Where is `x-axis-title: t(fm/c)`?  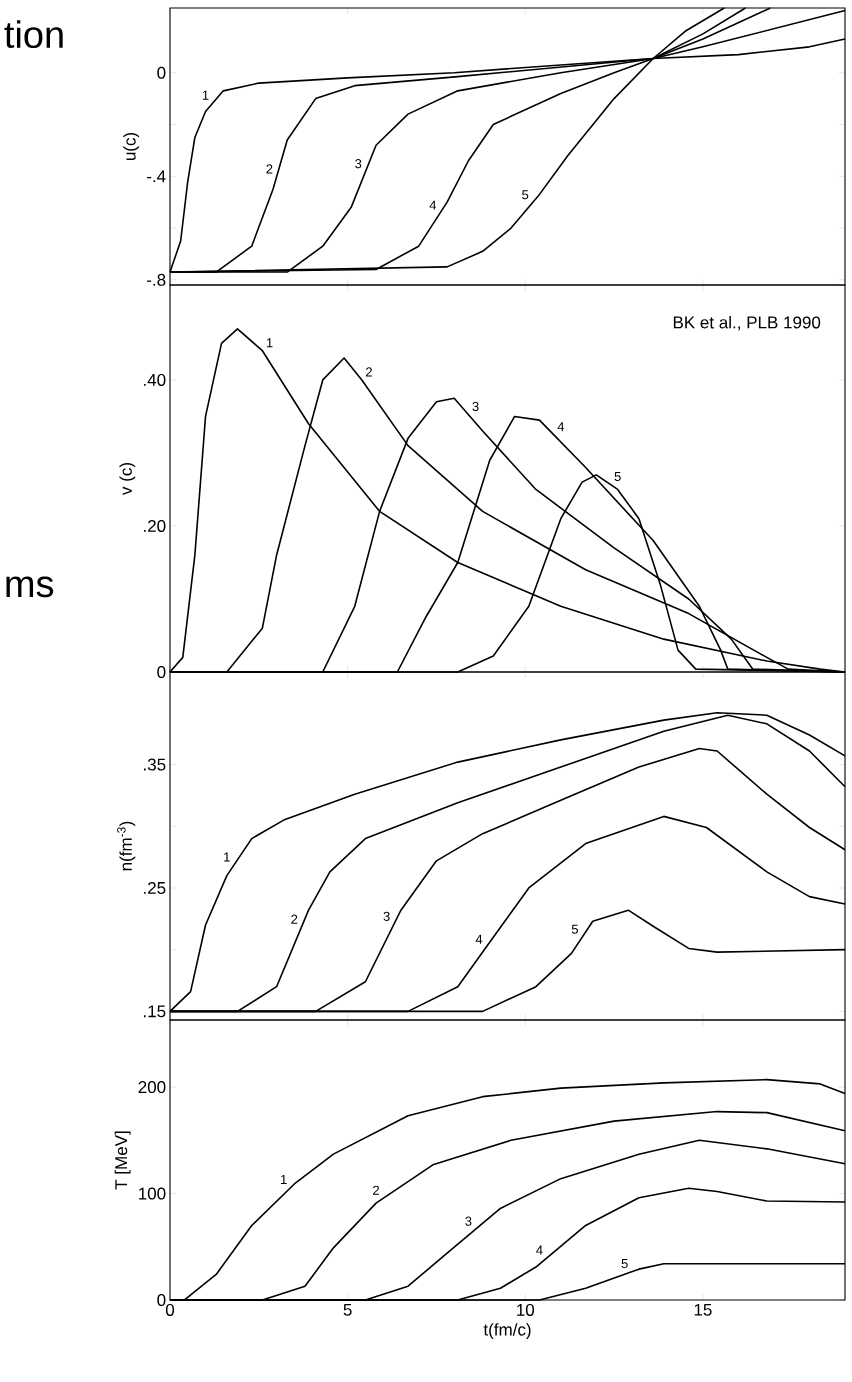 x-axis-title: t(fm/c) is located at coordinates (507, 1331).